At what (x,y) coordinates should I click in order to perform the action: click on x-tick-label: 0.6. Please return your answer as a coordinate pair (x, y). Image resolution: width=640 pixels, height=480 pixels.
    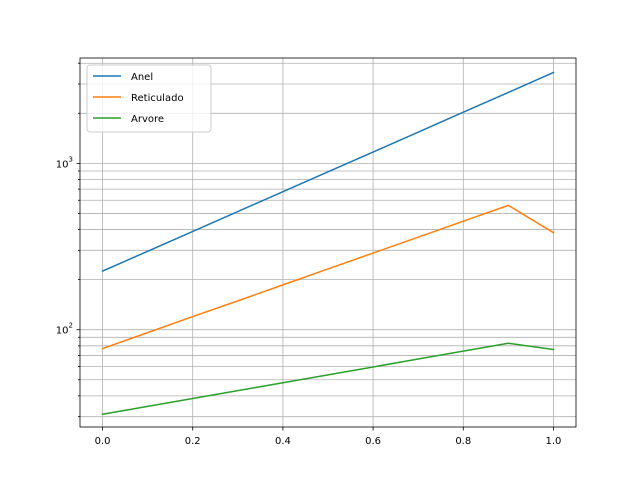
    Looking at the image, I should click on (373, 441).